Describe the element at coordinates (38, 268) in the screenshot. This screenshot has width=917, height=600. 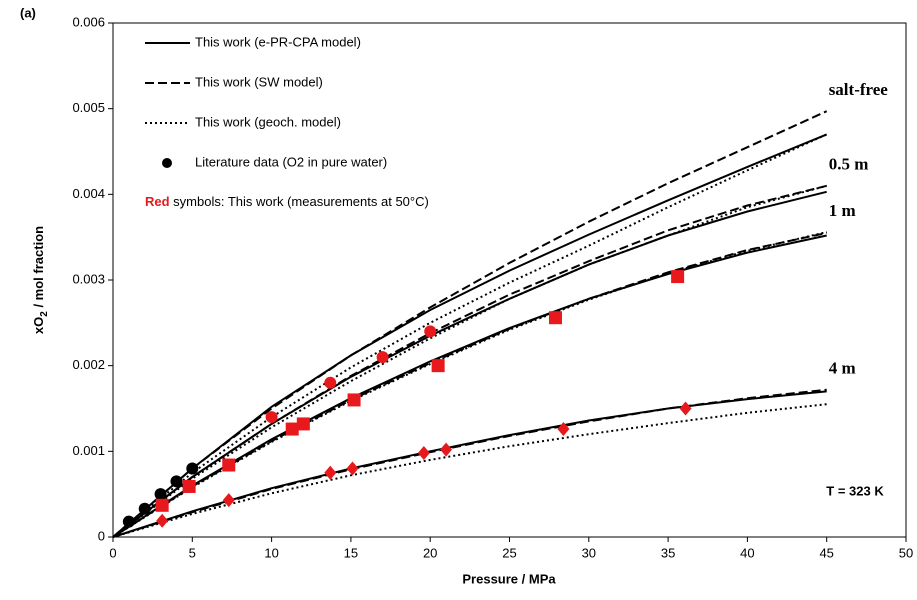
I see `y-label-part: / mol fraction` at that location.